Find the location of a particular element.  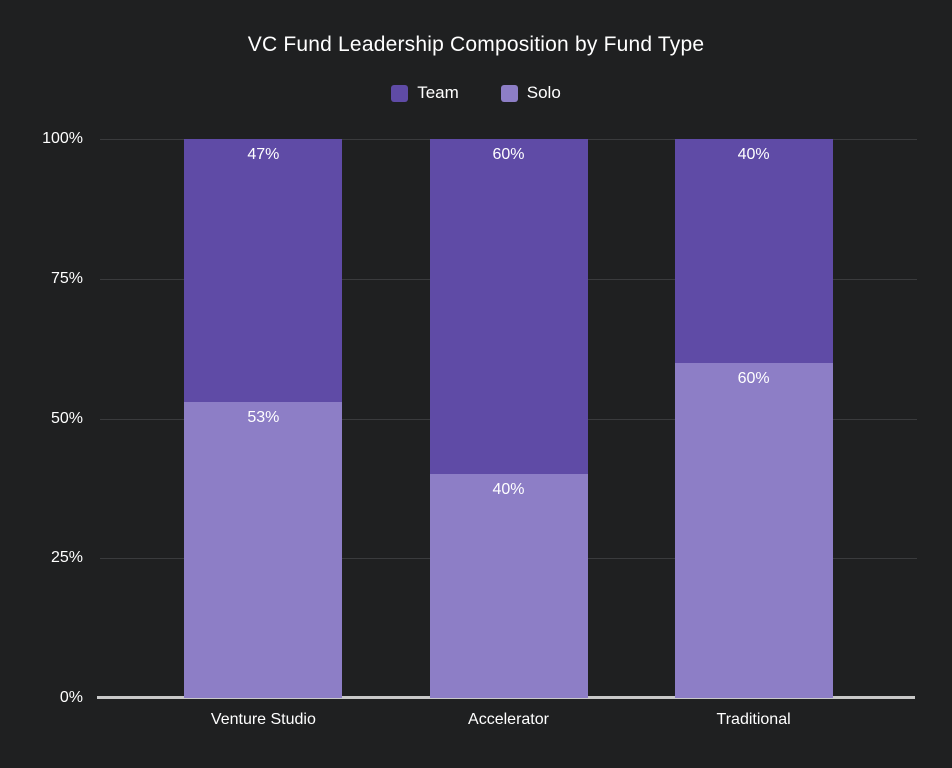

x-axis-label-accelerator: Accelerator is located at coordinates (508, 719).